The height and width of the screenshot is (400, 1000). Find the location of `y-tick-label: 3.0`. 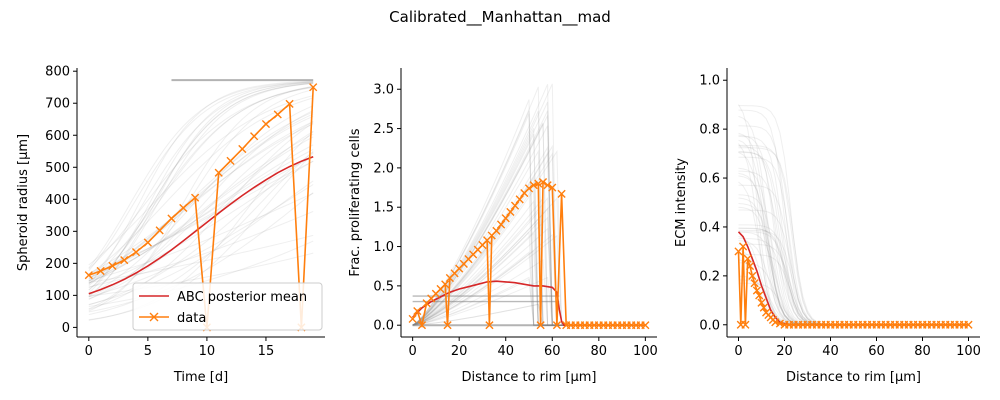

y-tick-label: 3.0 is located at coordinates (383, 90).